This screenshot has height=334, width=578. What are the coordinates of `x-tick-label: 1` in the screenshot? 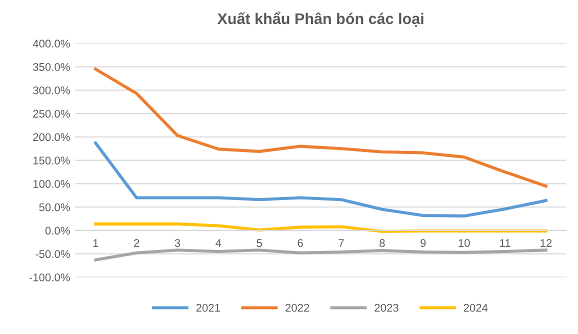 It's located at (95, 243).